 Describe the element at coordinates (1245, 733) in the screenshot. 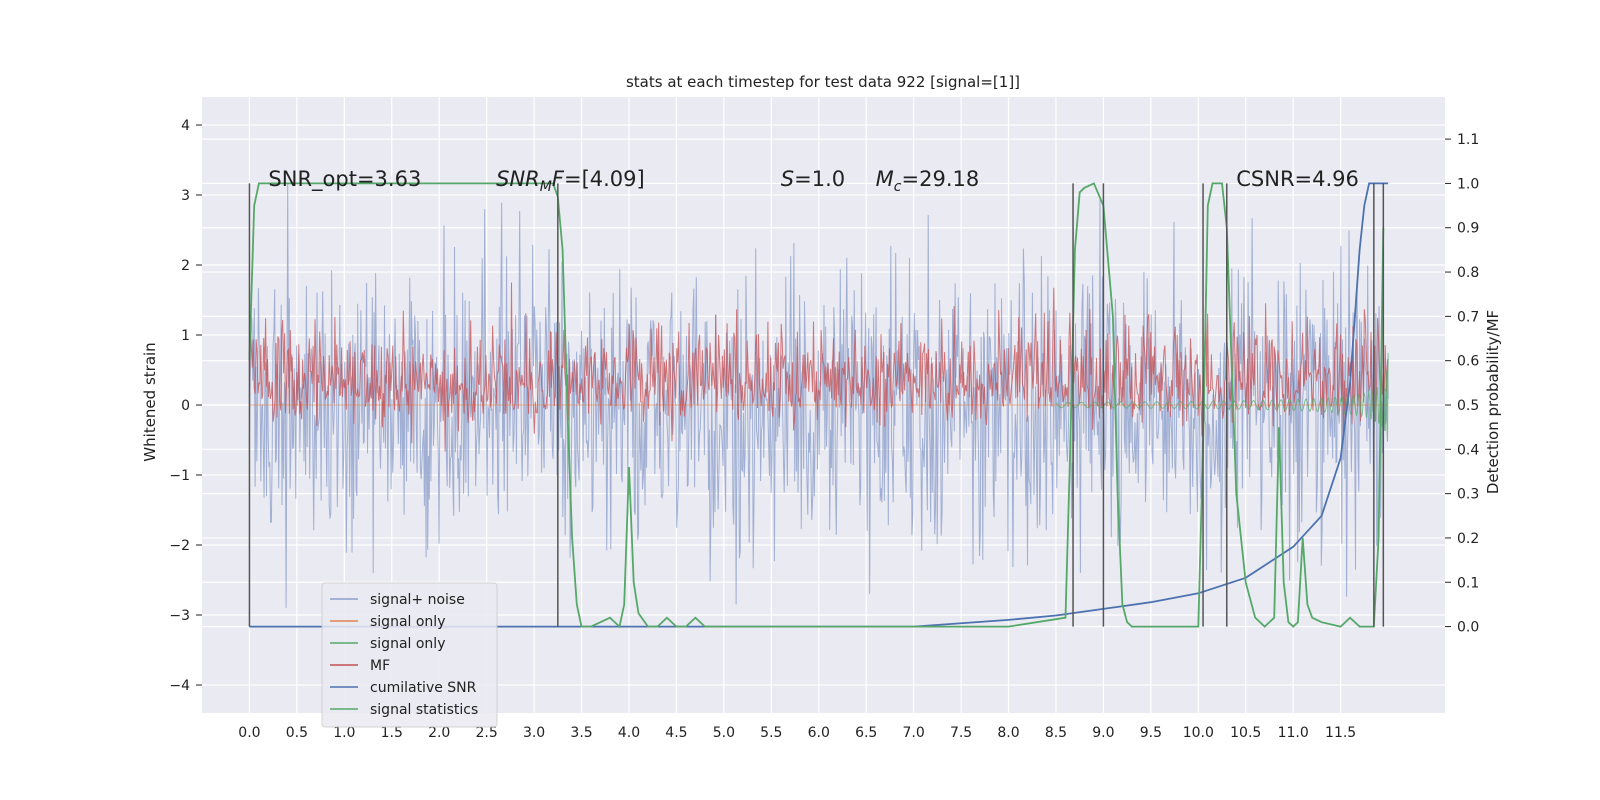

I see `x-tick-label: 10.5` at that location.